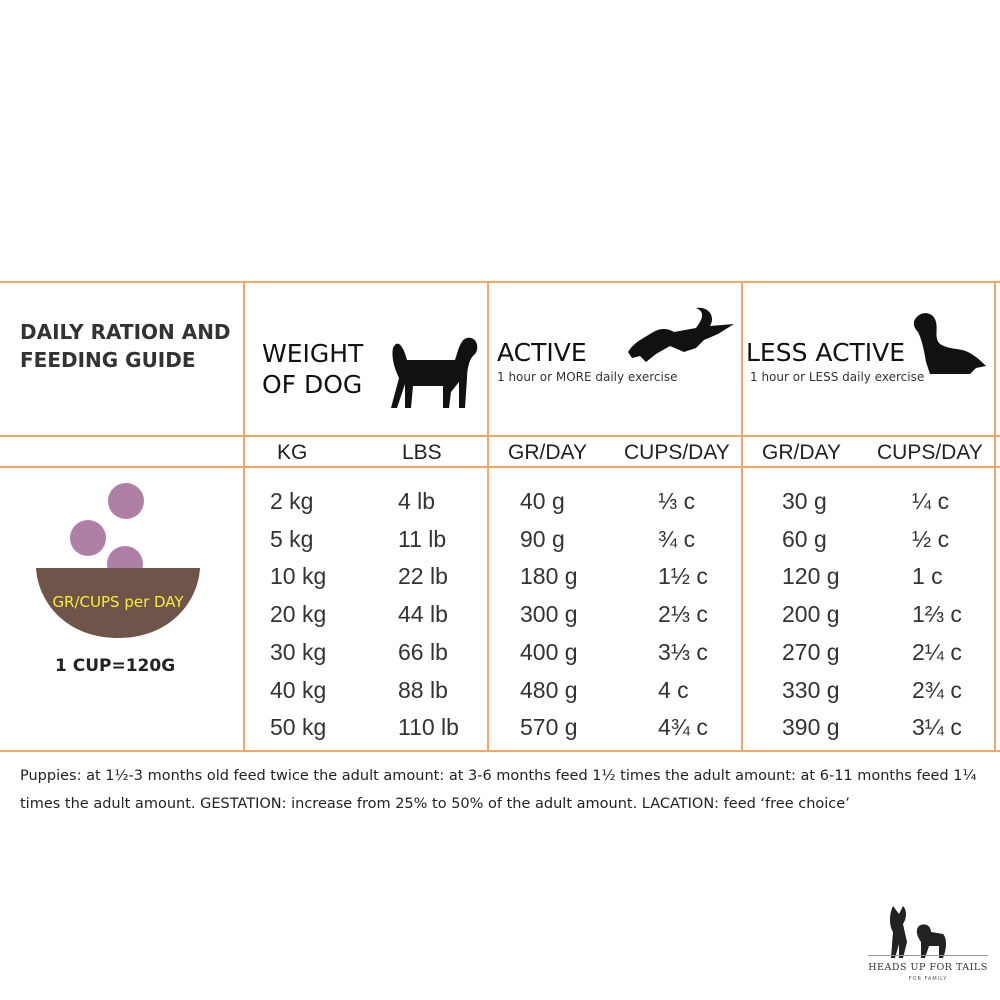  What do you see at coordinates (683, 614) in the screenshot?
I see `table-cell: 2⅓ c` at bounding box center [683, 614].